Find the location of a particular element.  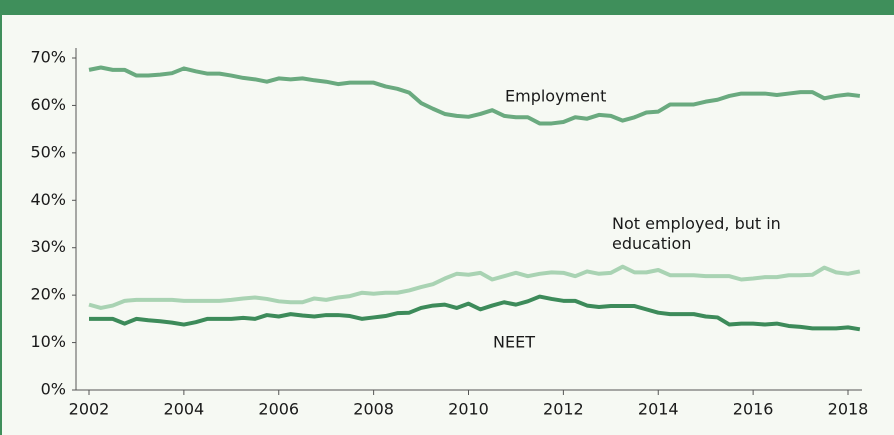

x-tick-label: 2010 is located at coordinates (468, 409).